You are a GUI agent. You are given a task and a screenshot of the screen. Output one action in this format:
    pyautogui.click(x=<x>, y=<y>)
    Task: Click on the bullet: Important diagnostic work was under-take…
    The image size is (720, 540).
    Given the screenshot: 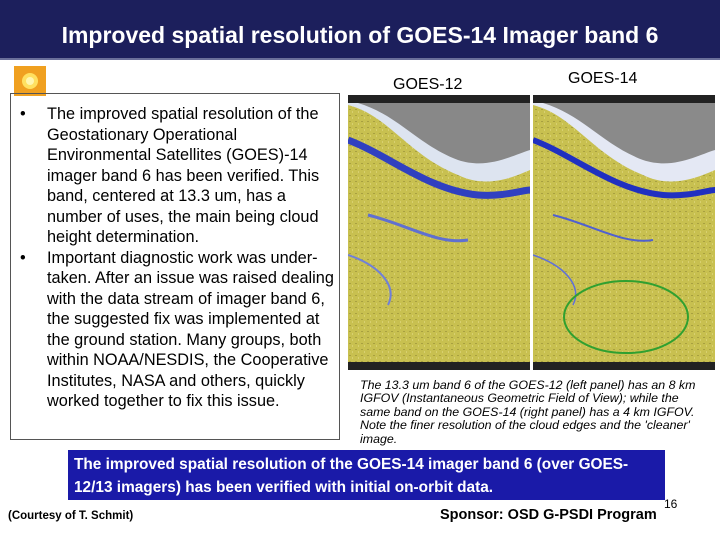 What is the action you would take?
    pyautogui.click(x=174, y=330)
    